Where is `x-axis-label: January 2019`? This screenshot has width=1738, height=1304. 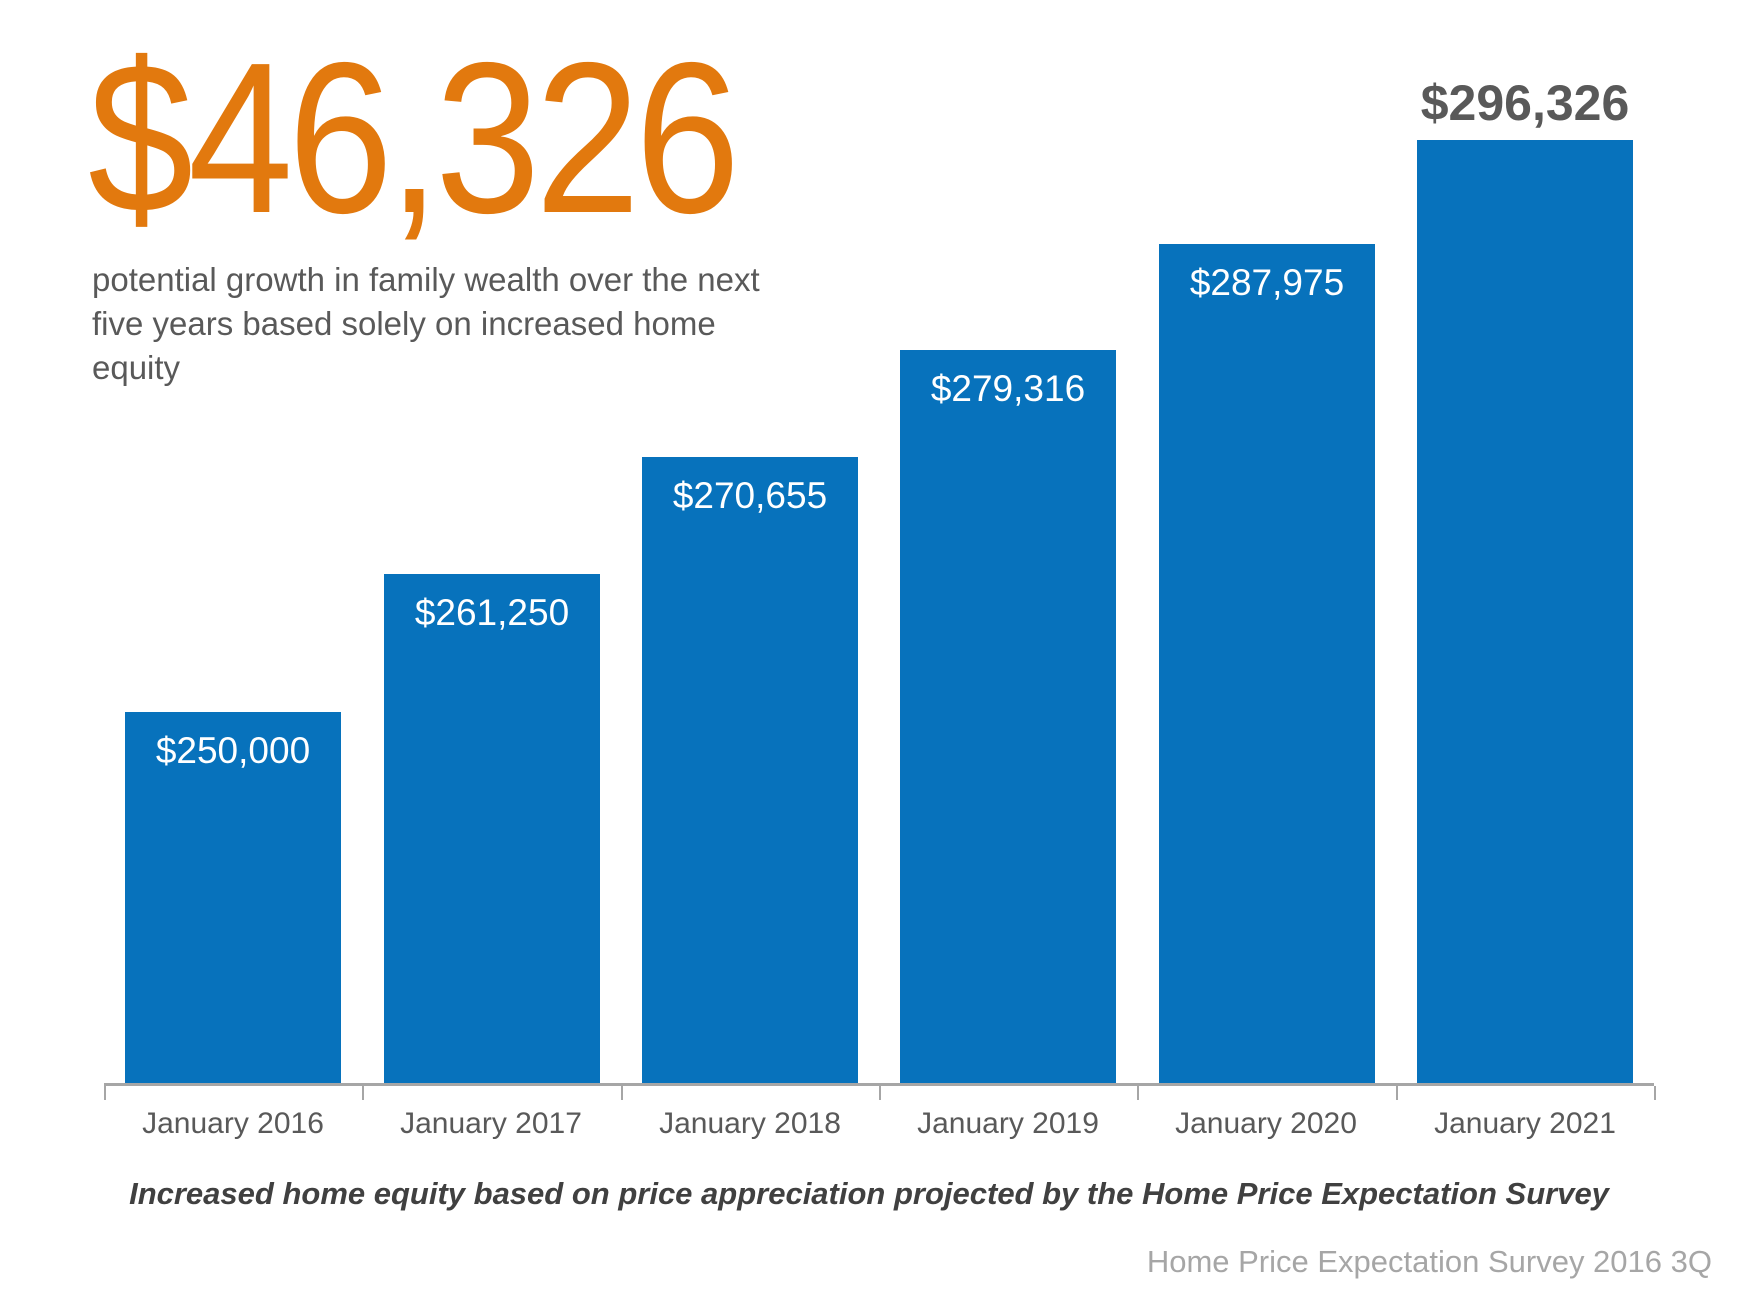 x-axis-label: January 2019 is located at coordinates (1008, 1123).